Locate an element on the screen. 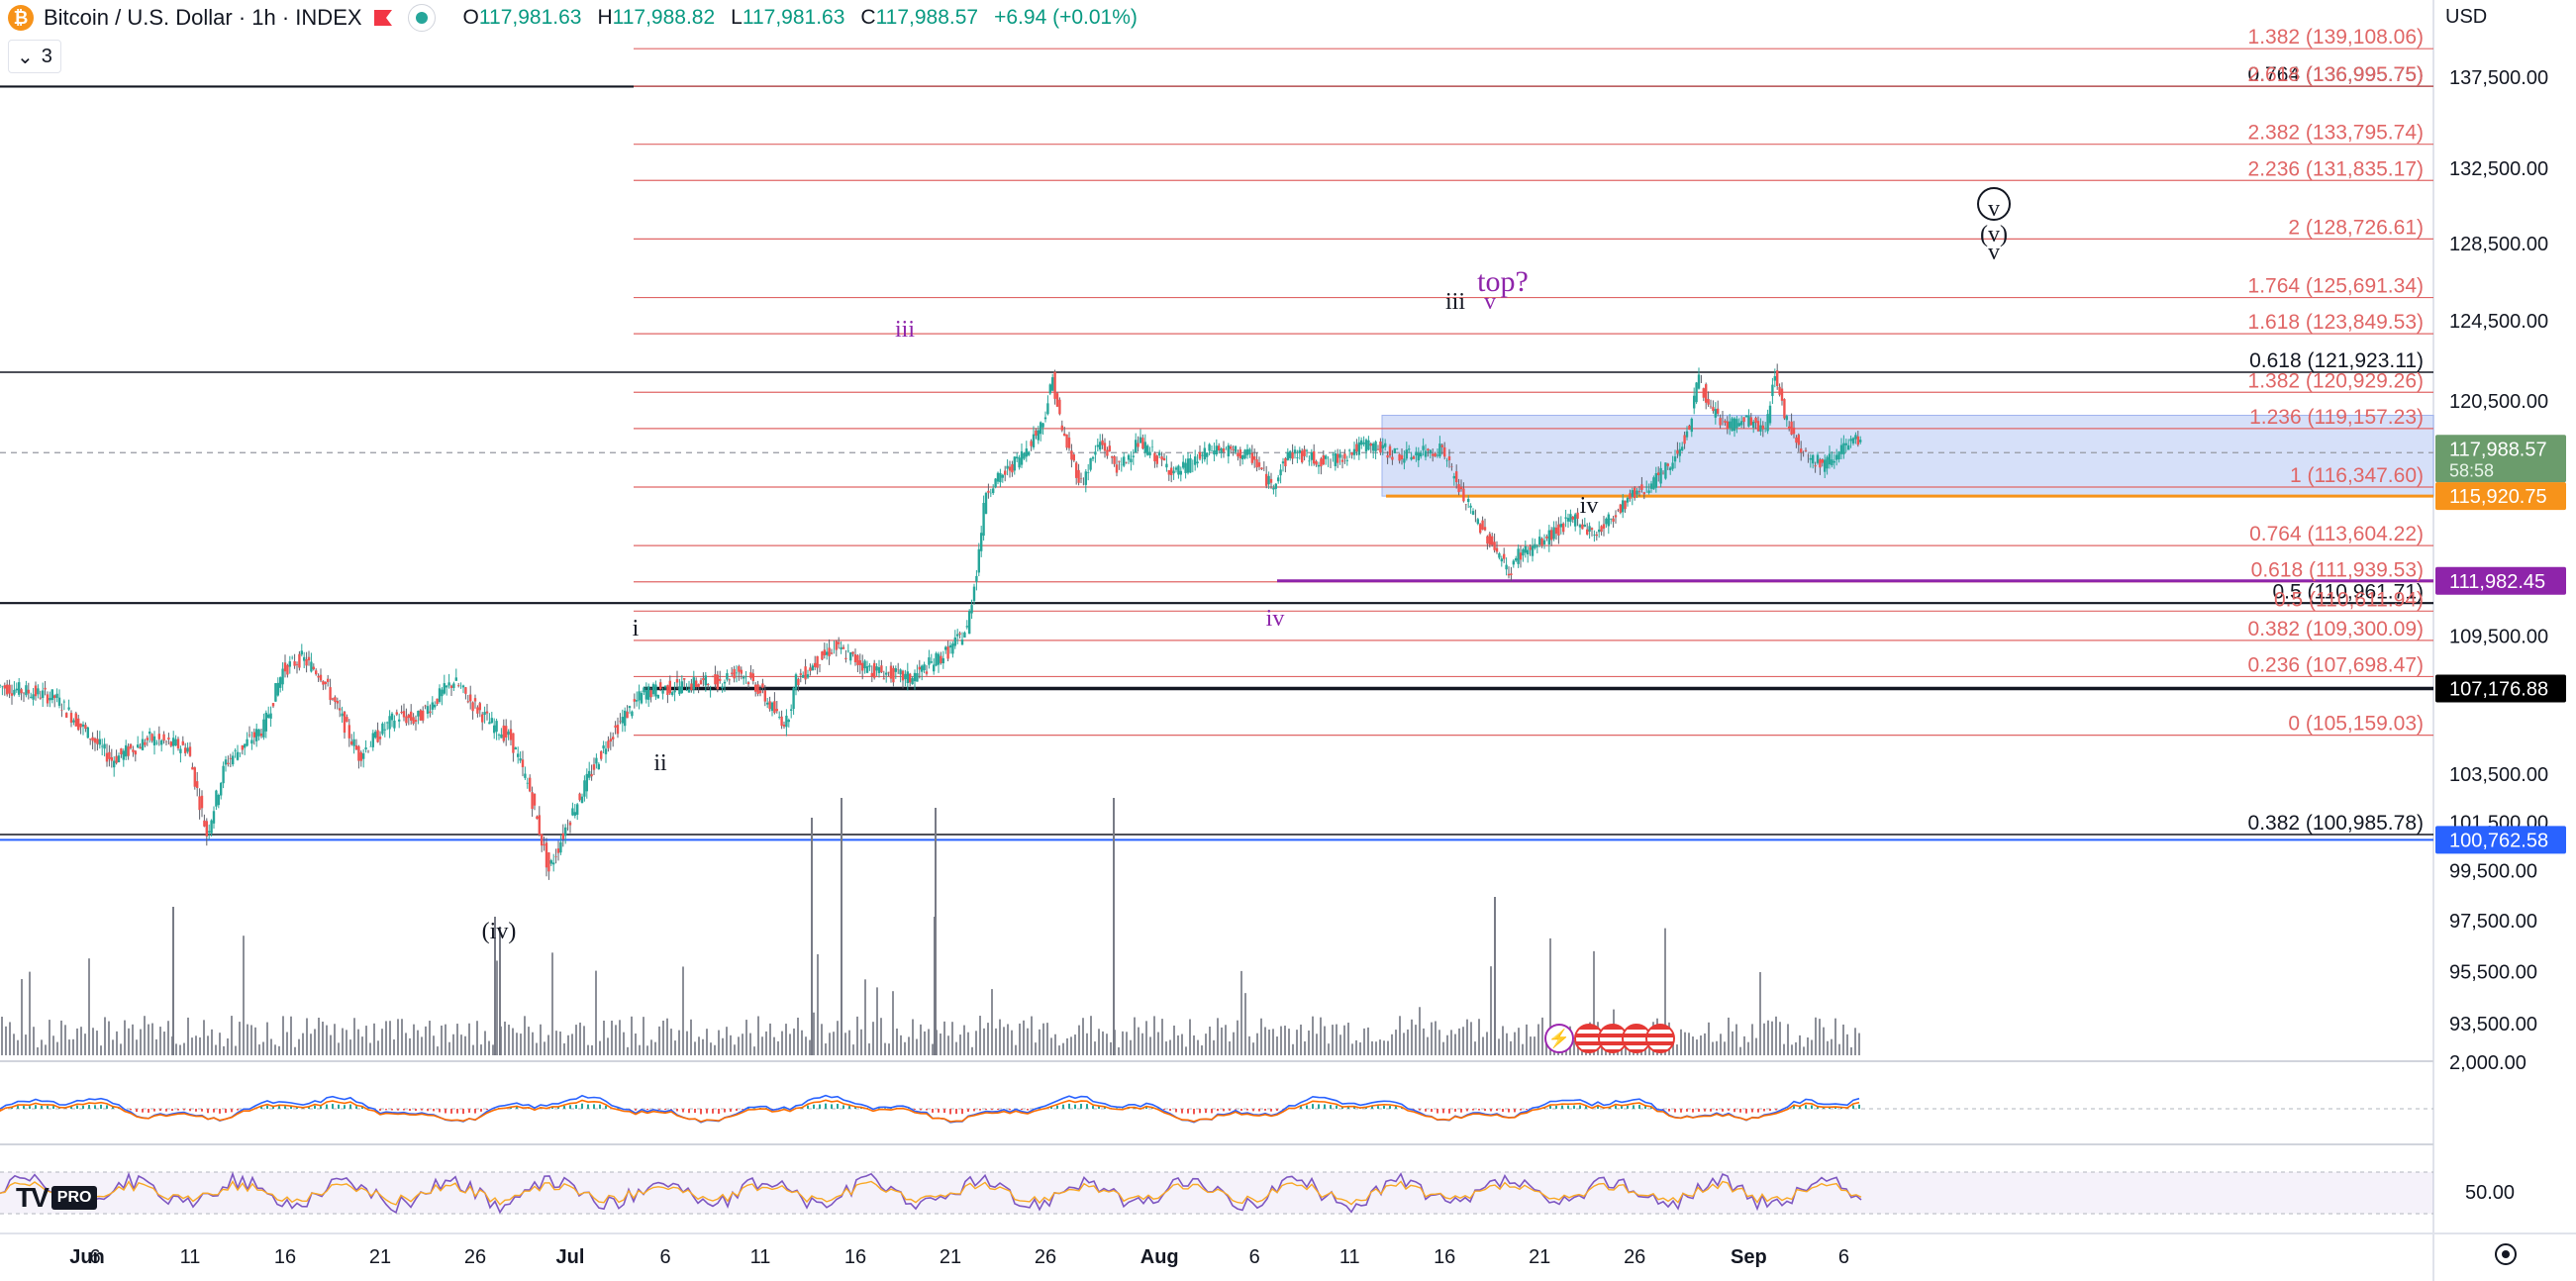  fib-level-label: 0.5 (110,611.94) is located at coordinates (2349, 599).